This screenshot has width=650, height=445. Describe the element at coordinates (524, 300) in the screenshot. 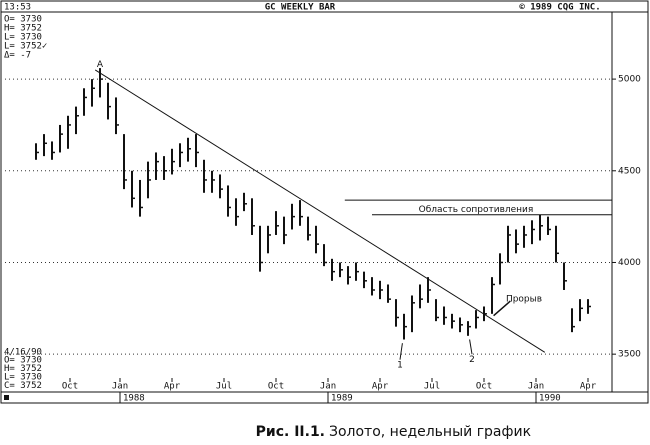

I see `annotation: Прорыв` at that location.